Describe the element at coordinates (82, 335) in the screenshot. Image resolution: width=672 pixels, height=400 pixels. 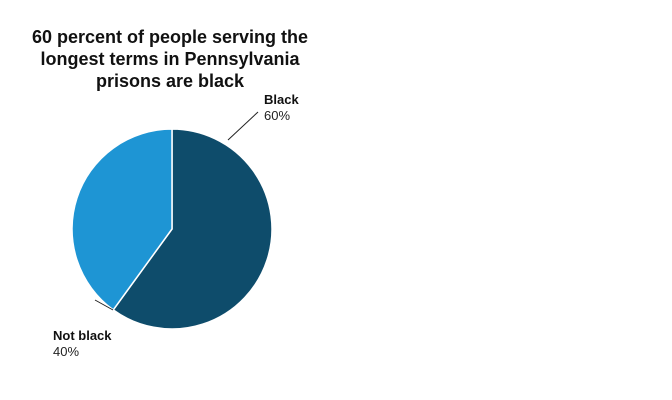
I see `slice-label-not-black: Not black` at that location.